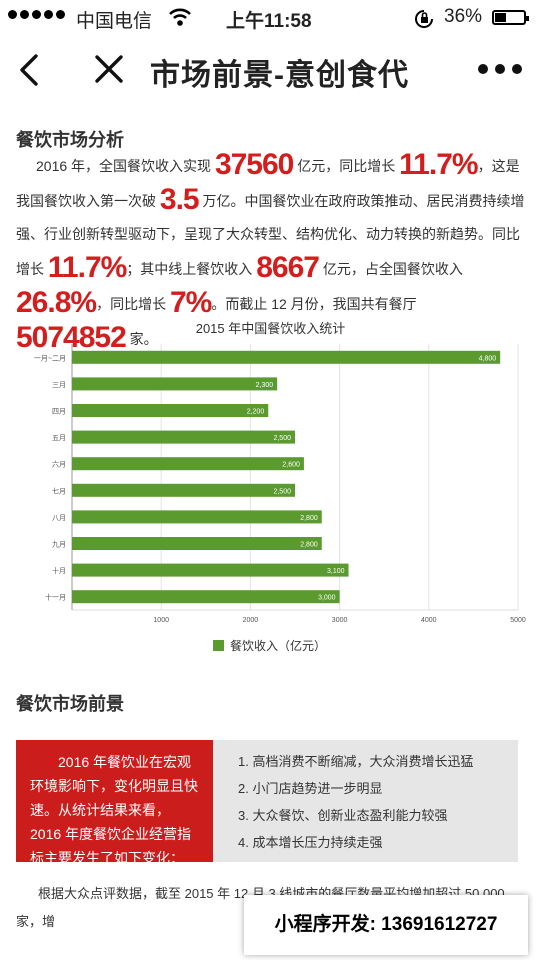 Image resolution: width=541 pixels, height=960 pixels. What do you see at coordinates (500, 69) in the screenshot?
I see `more-options-icon` at bounding box center [500, 69].